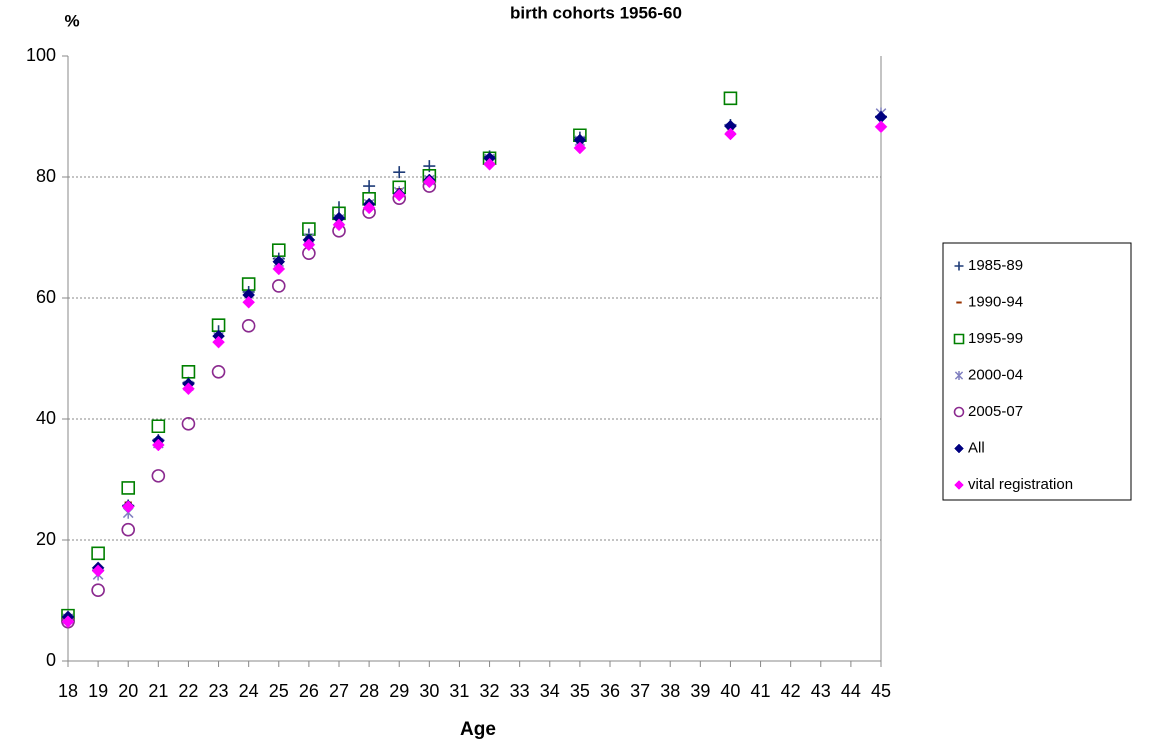 Image resolution: width=1150 pixels, height=750 pixels. What do you see at coordinates (976, 447) in the screenshot?
I see `legend-label: All` at bounding box center [976, 447].